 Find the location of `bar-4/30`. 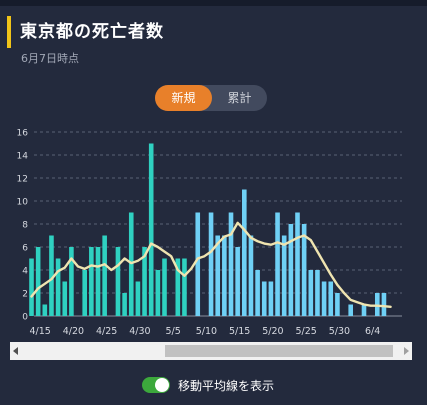

bar-4/30 is located at coordinates (138, 299).